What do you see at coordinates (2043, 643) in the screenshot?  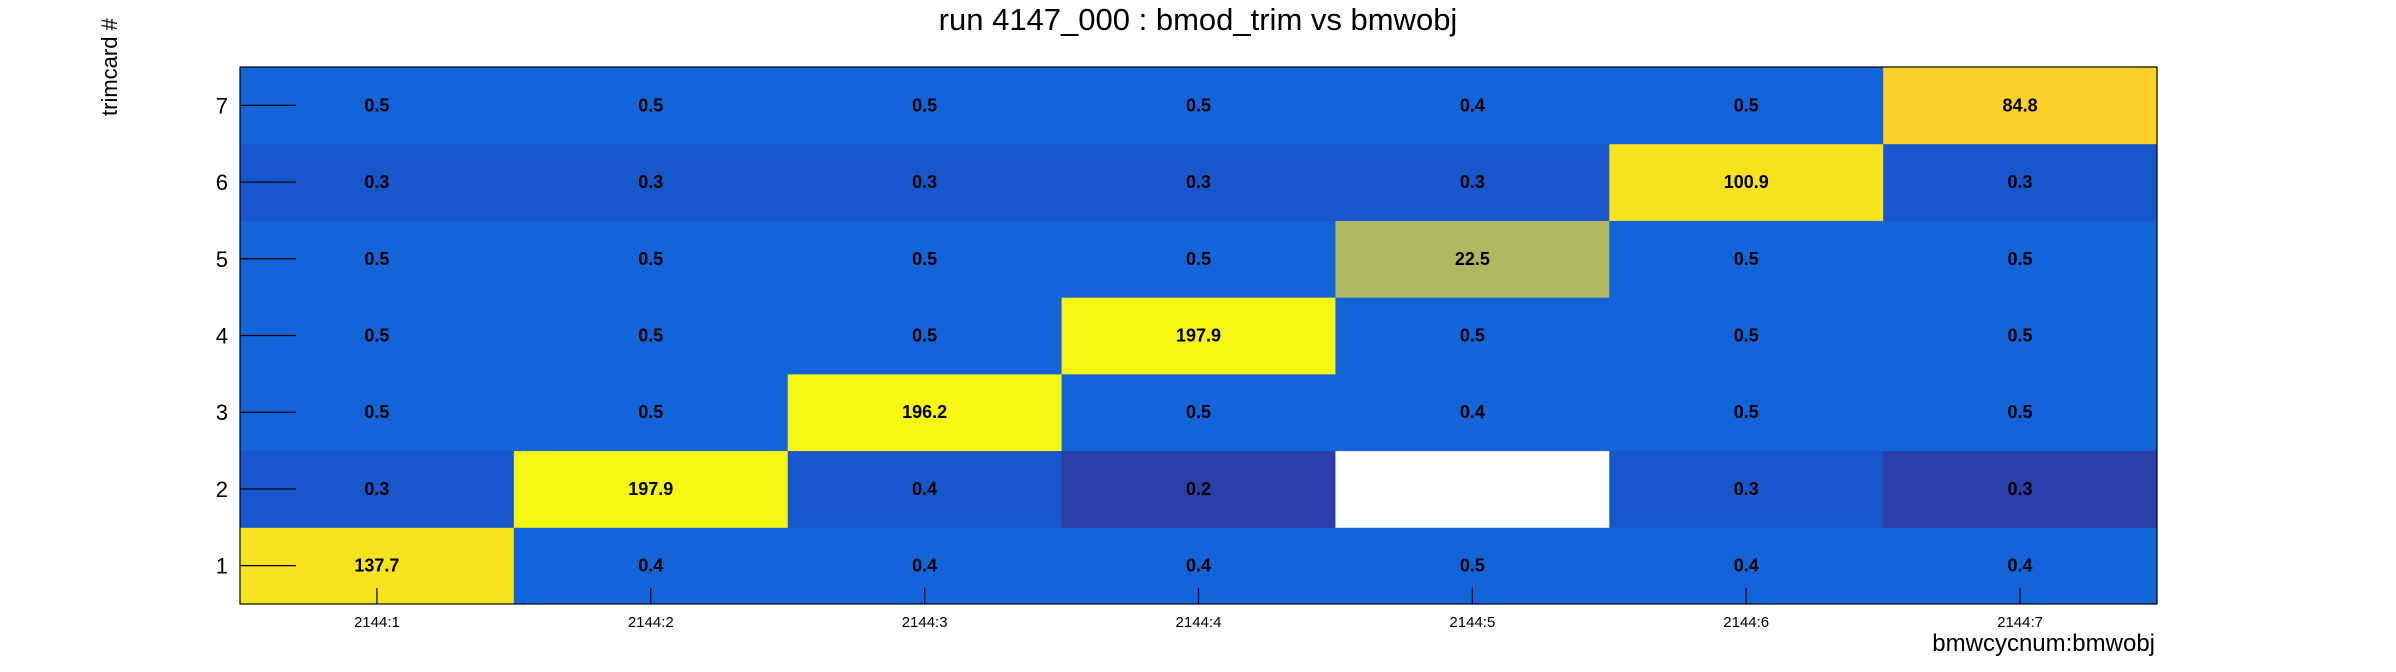 I see `x-axis-label: bmwcycnum:bmwobj` at bounding box center [2043, 643].